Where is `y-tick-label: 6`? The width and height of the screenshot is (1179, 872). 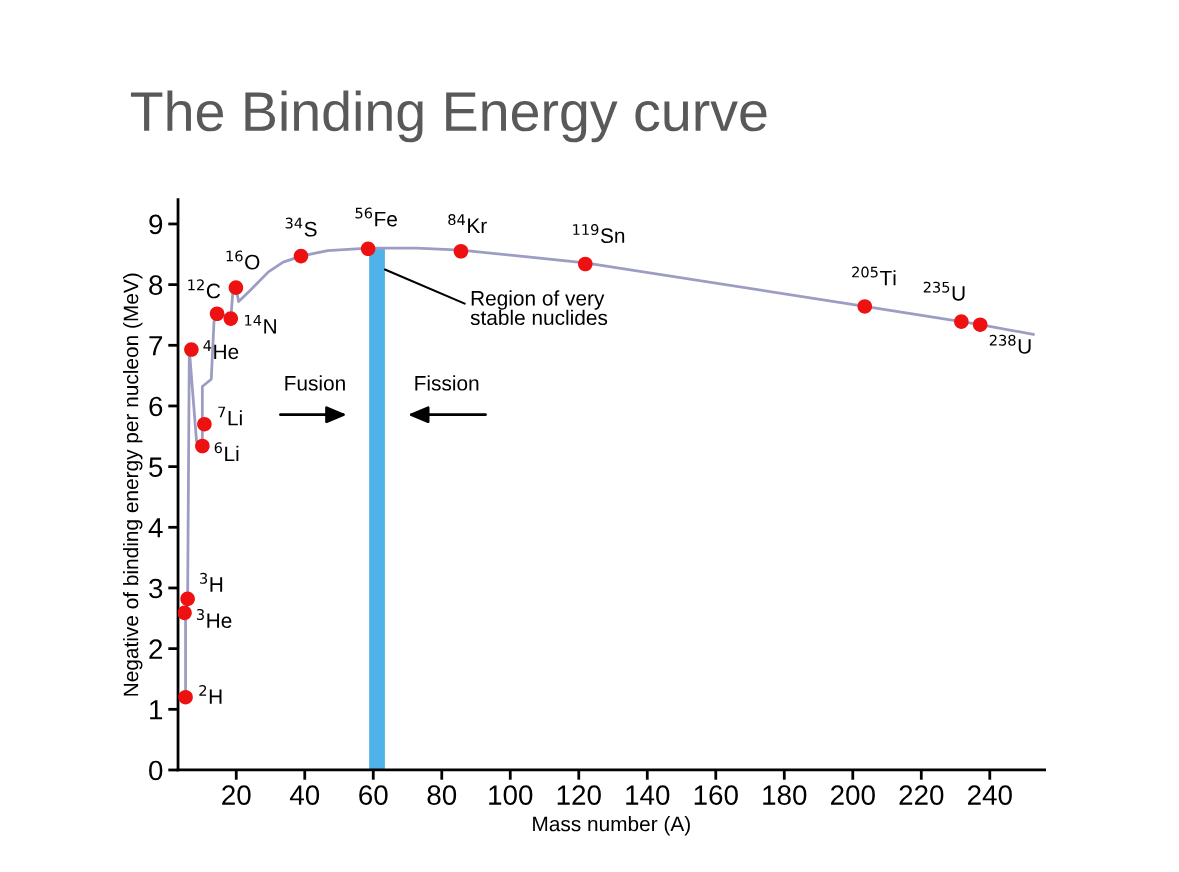 y-tick-label: 6 is located at coordinates (156, 406).